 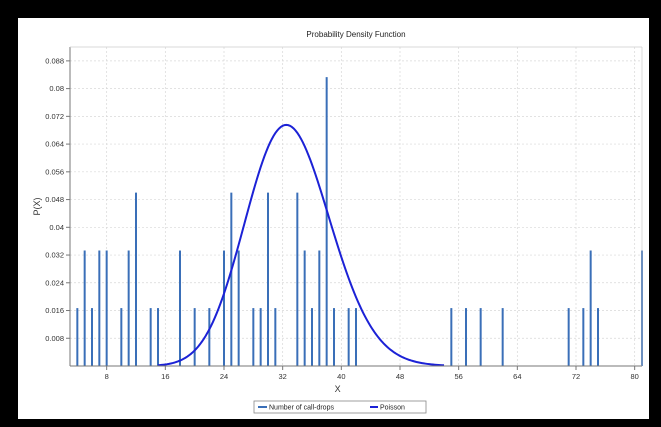 What do you see at coordinates (54, 144) in the screenshot?
I see `y-tick-label: 0.064` at bounding box center [54, 144].